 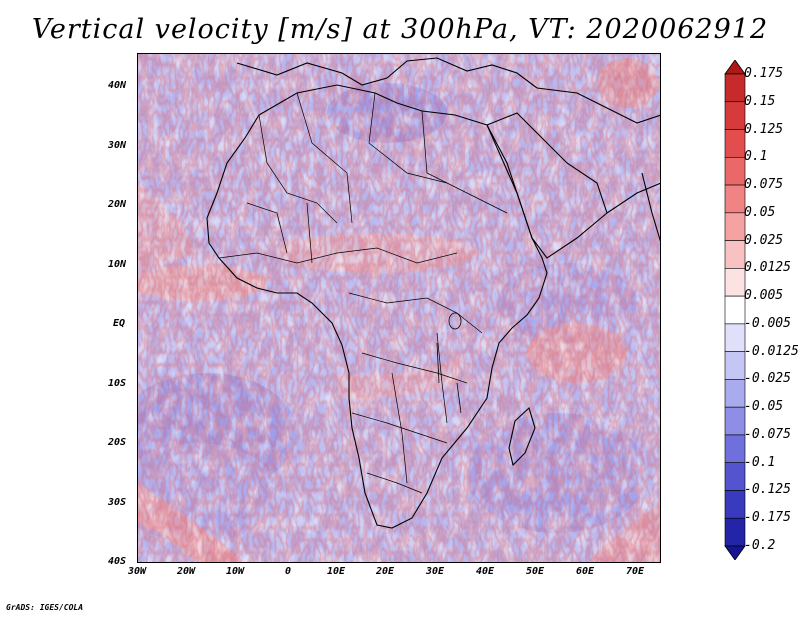 I want to click on lon-label-10e: 10E, so click(x=336, y=571).